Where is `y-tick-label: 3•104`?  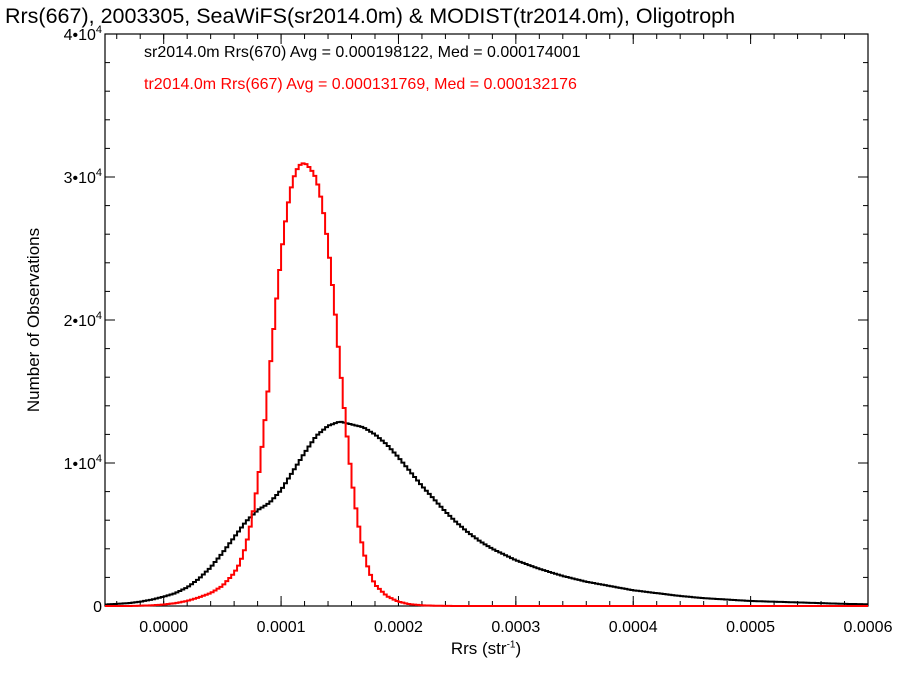
y-tick-label: 3•104 is located at coordinates (83, 177).